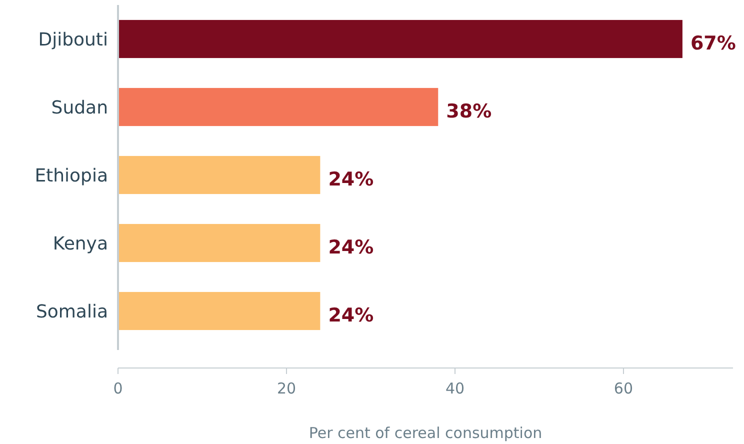 The image size is (744, 444). What do you see at coordinates (79, 107) in the screenshot?
I see `y-tick-label: Sudan` at bounding box center [79, 107].